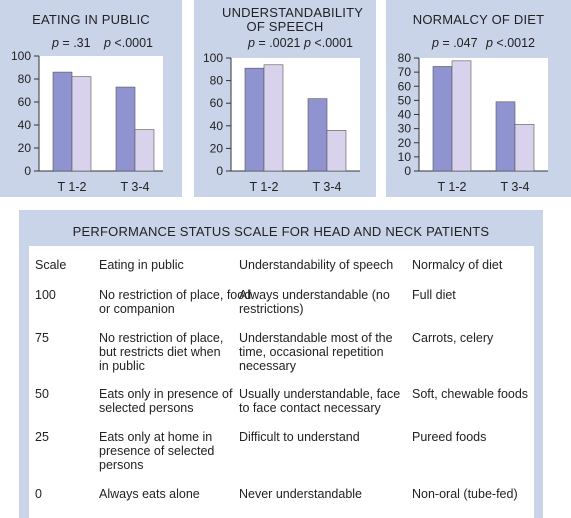  I want to click on row-100-diet: Full diet, so click(434, 295).